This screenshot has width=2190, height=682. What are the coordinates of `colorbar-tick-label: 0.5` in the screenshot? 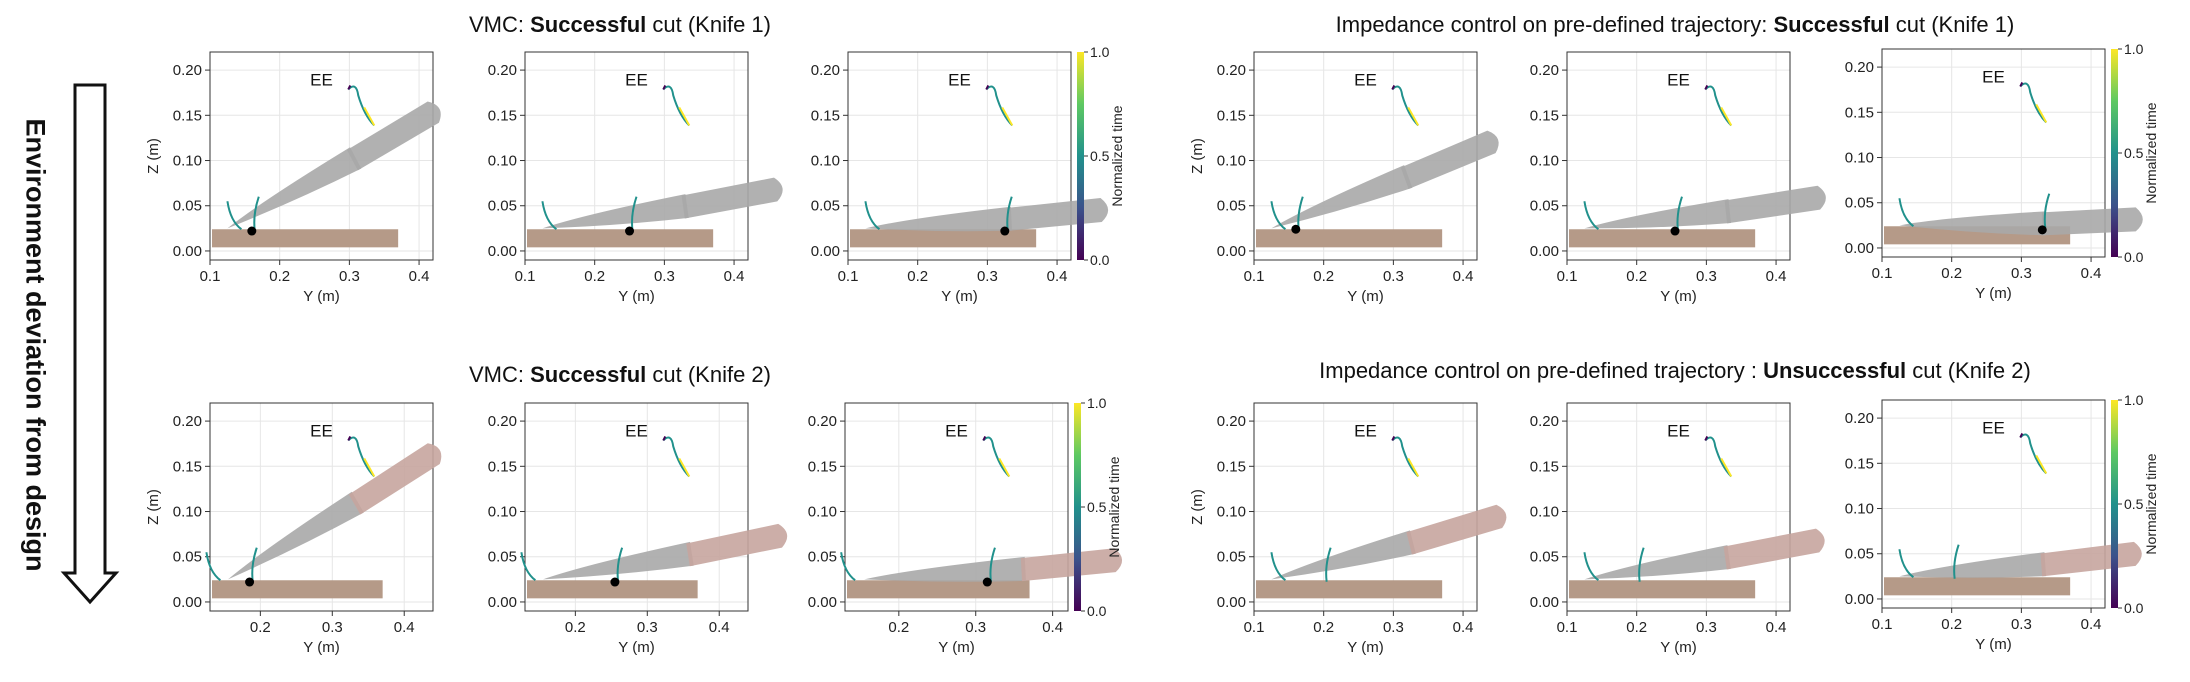 It's located at (2134, 153).